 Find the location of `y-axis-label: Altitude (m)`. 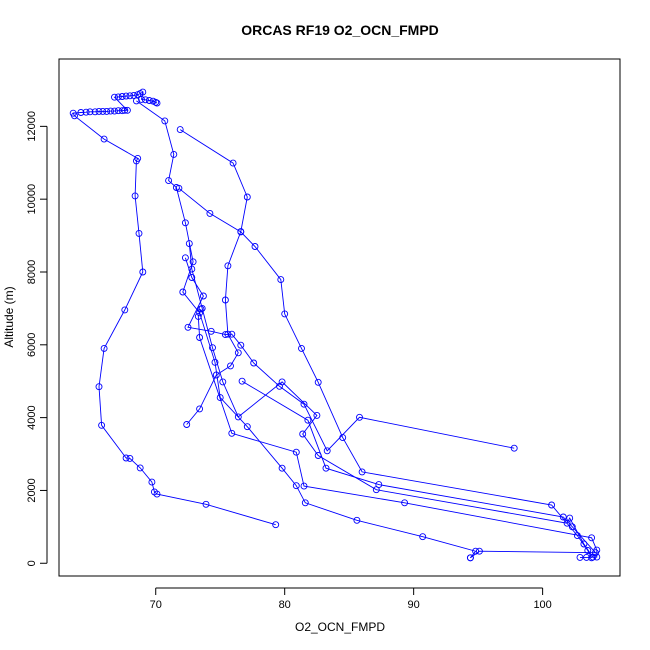

y-axis-label: Altitude (m) is located at coordinates (9, 316).